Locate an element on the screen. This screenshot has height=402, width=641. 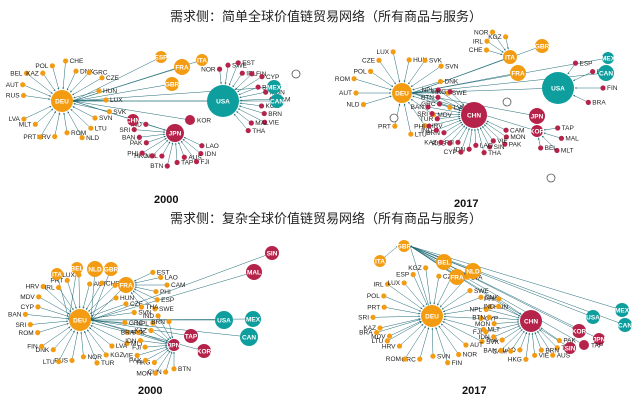
country-label: HUN is located at coordinates (127, 298).